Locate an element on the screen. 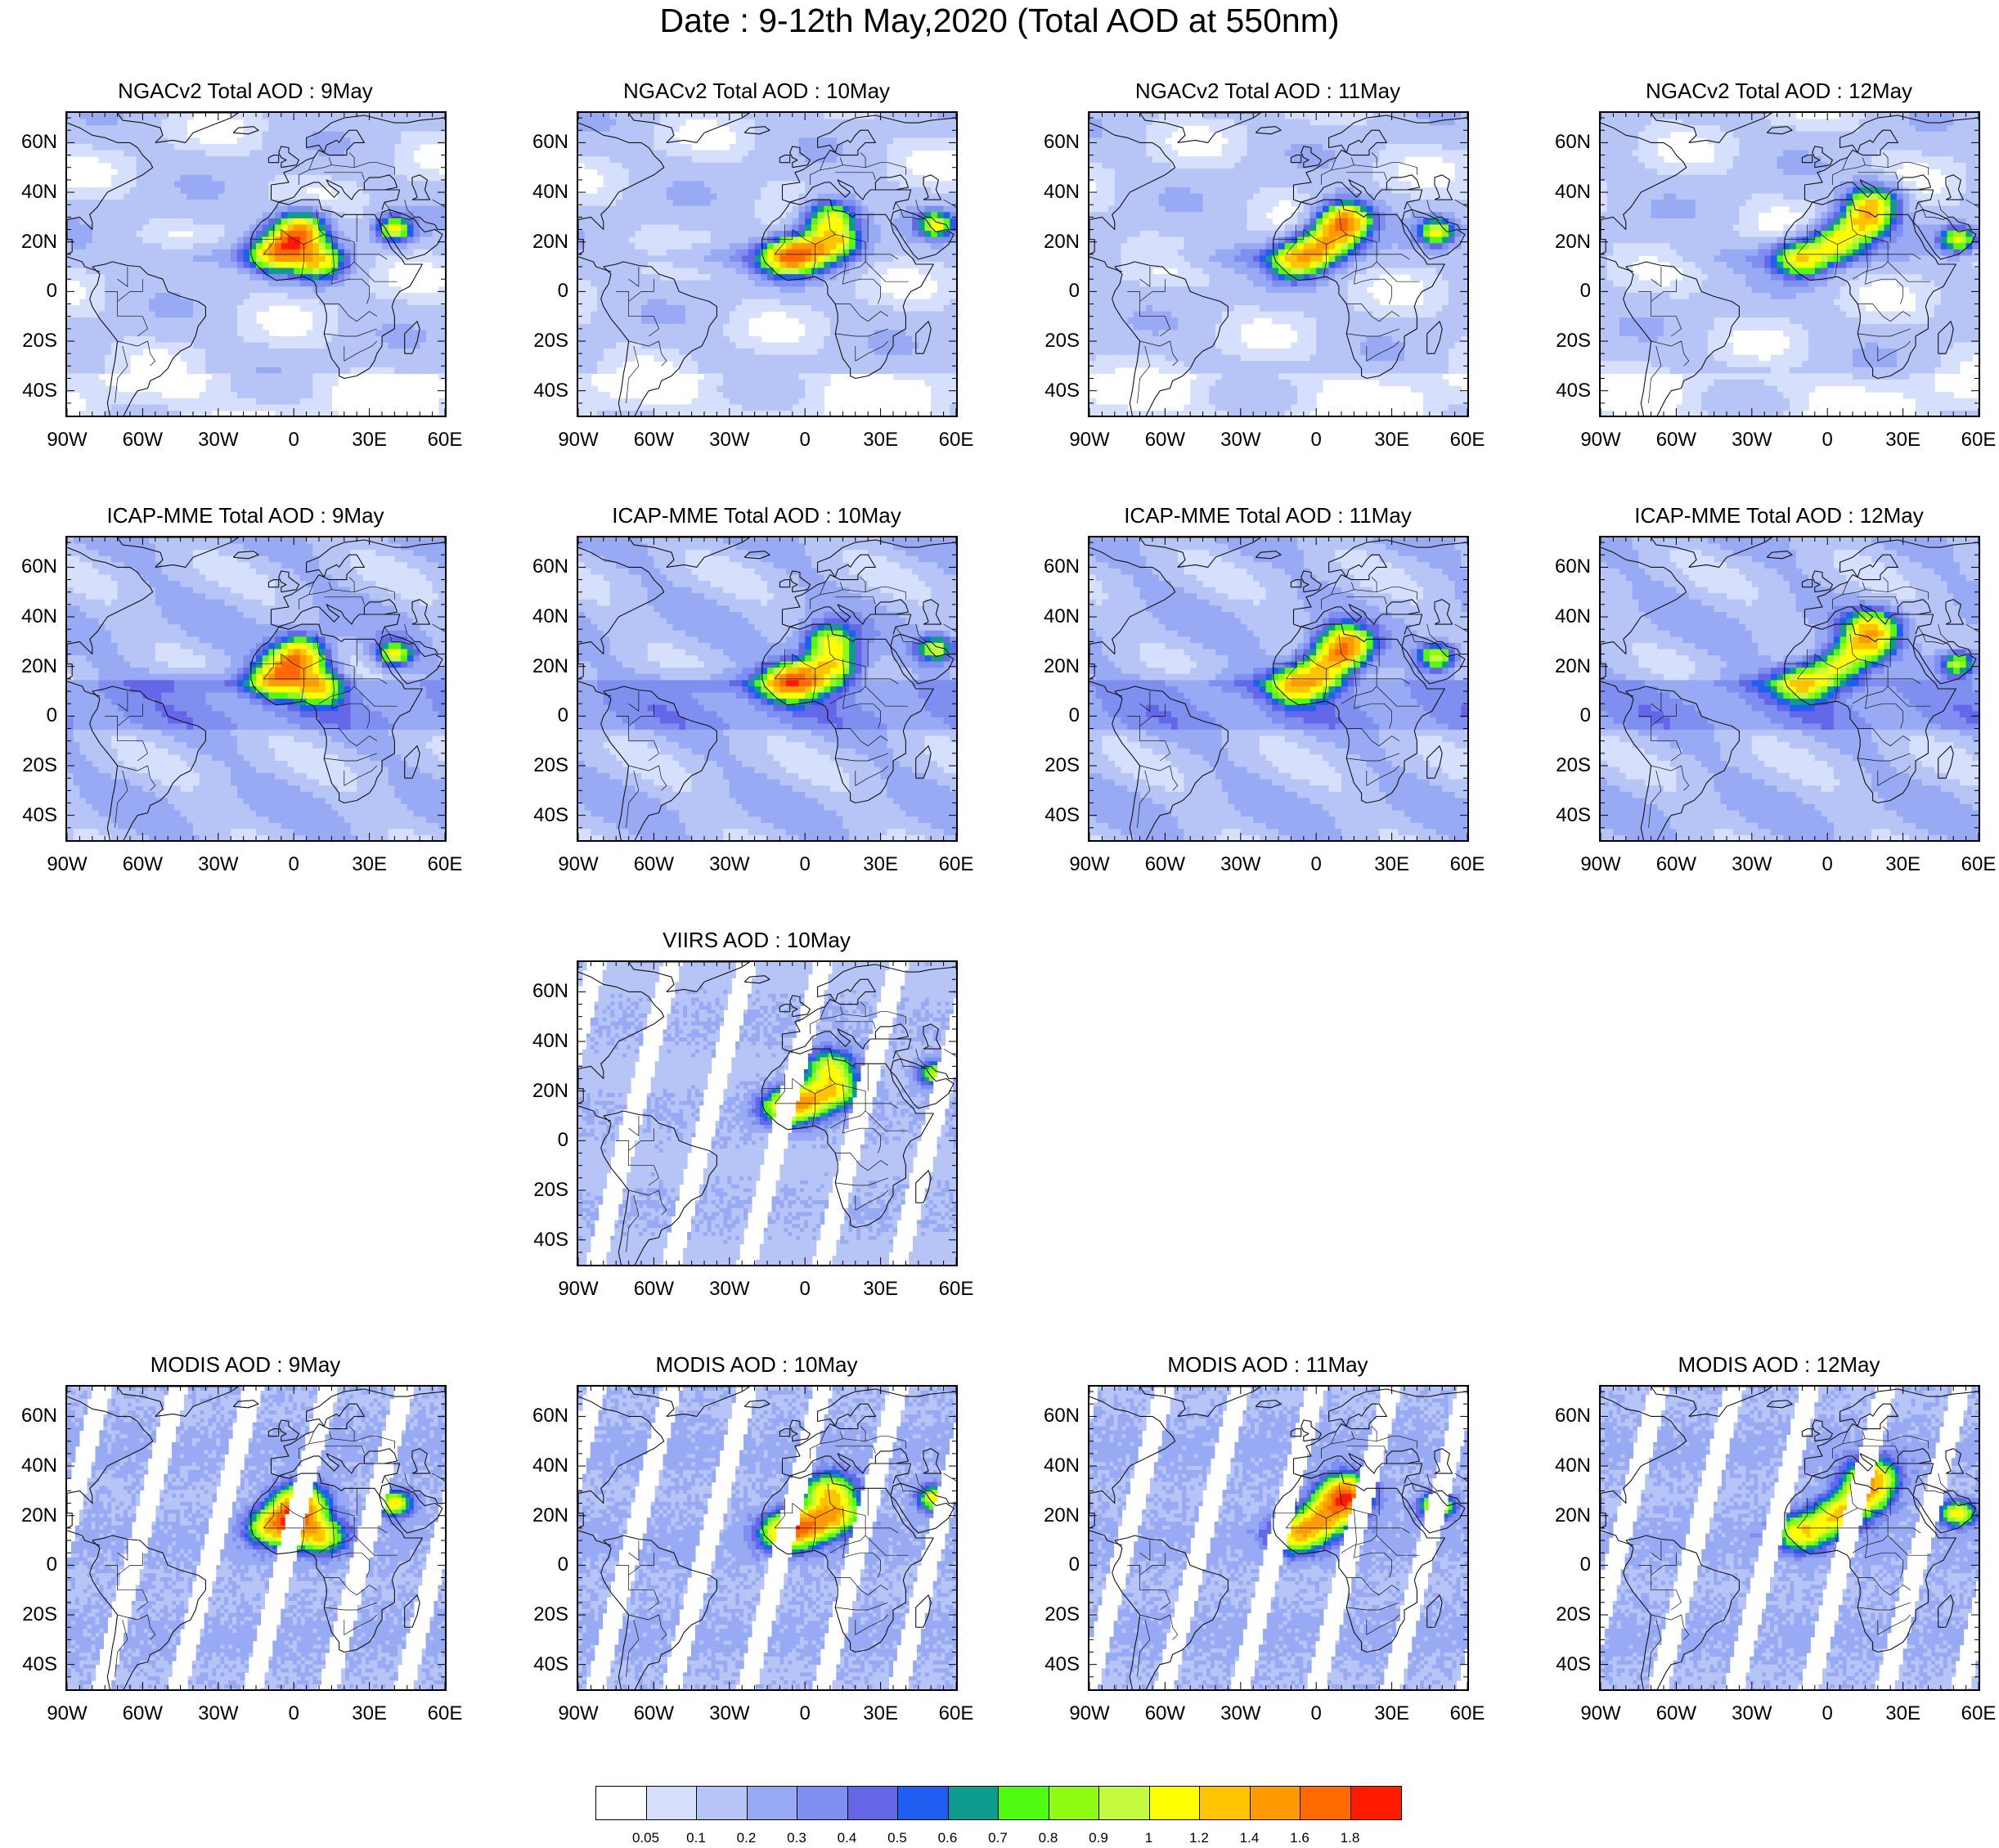 This screenshot has width=1999, height=1848. colorbar-label: 0.3 is located at coordinates (796, 1838).